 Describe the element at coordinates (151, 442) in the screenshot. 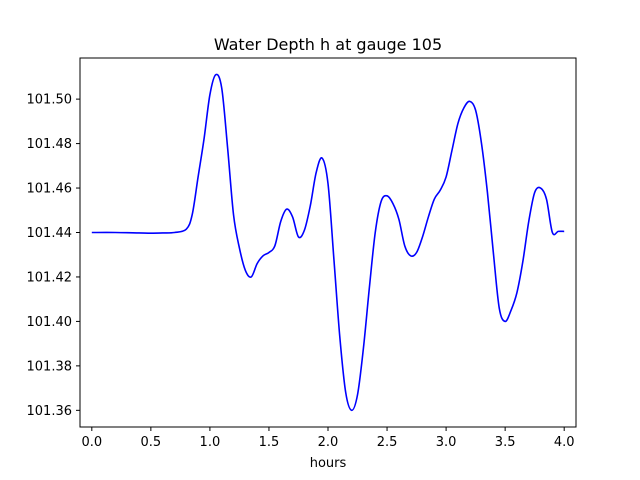

I see `x-tick-label: 0.5` at that location.